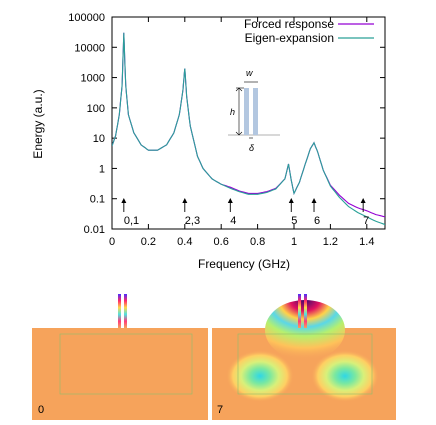 This screenshot has width=436, height=425. Describe the element at coordinates (221, 242) in the screenshot. I see `x-tick-label: 0.6` at that location.